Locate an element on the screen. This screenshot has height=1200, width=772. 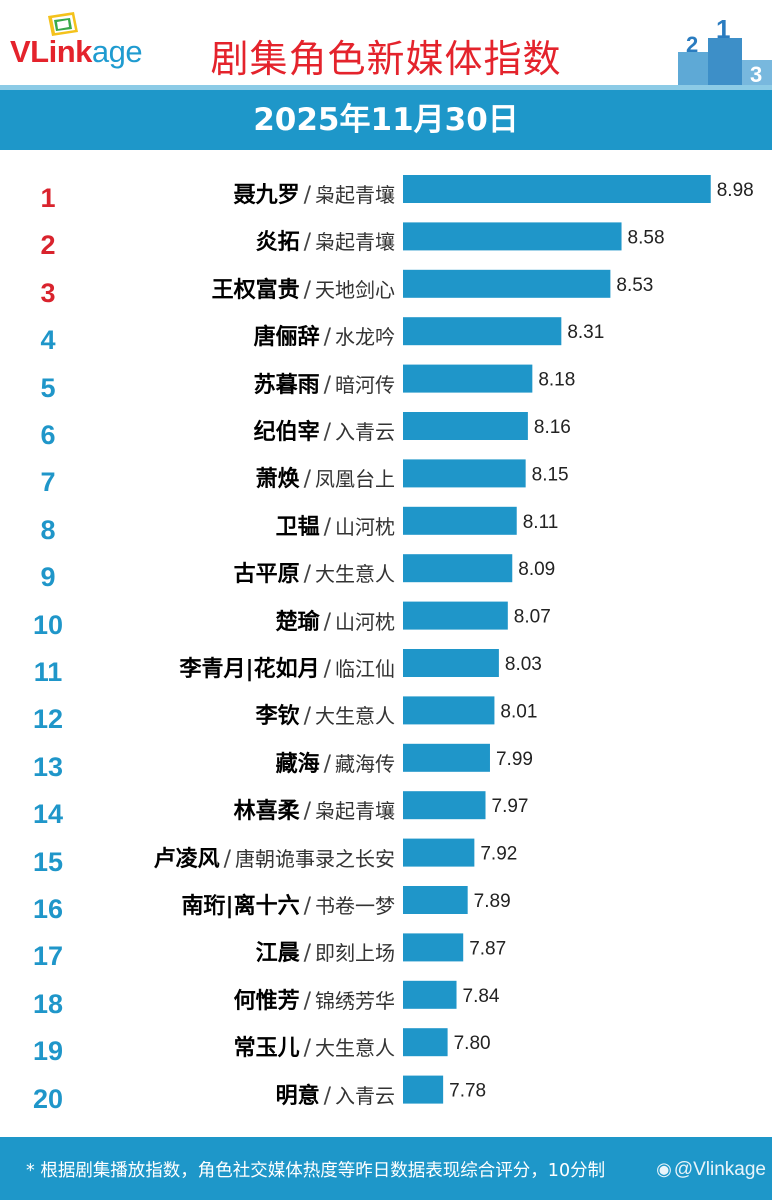
row-label: 明意 / 入青云 is located at coordinates (335, 1094).